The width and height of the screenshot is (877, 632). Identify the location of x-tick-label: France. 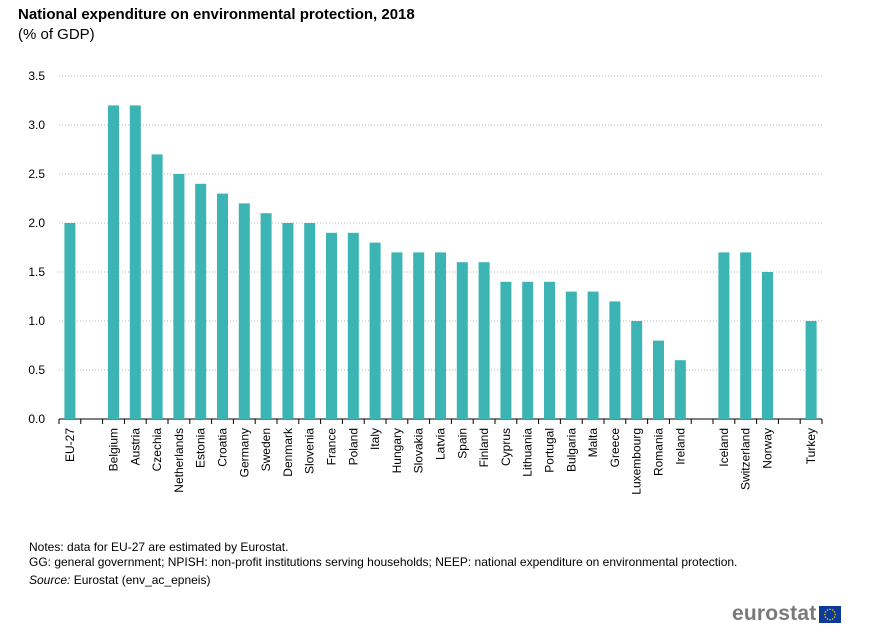
(332, 447).